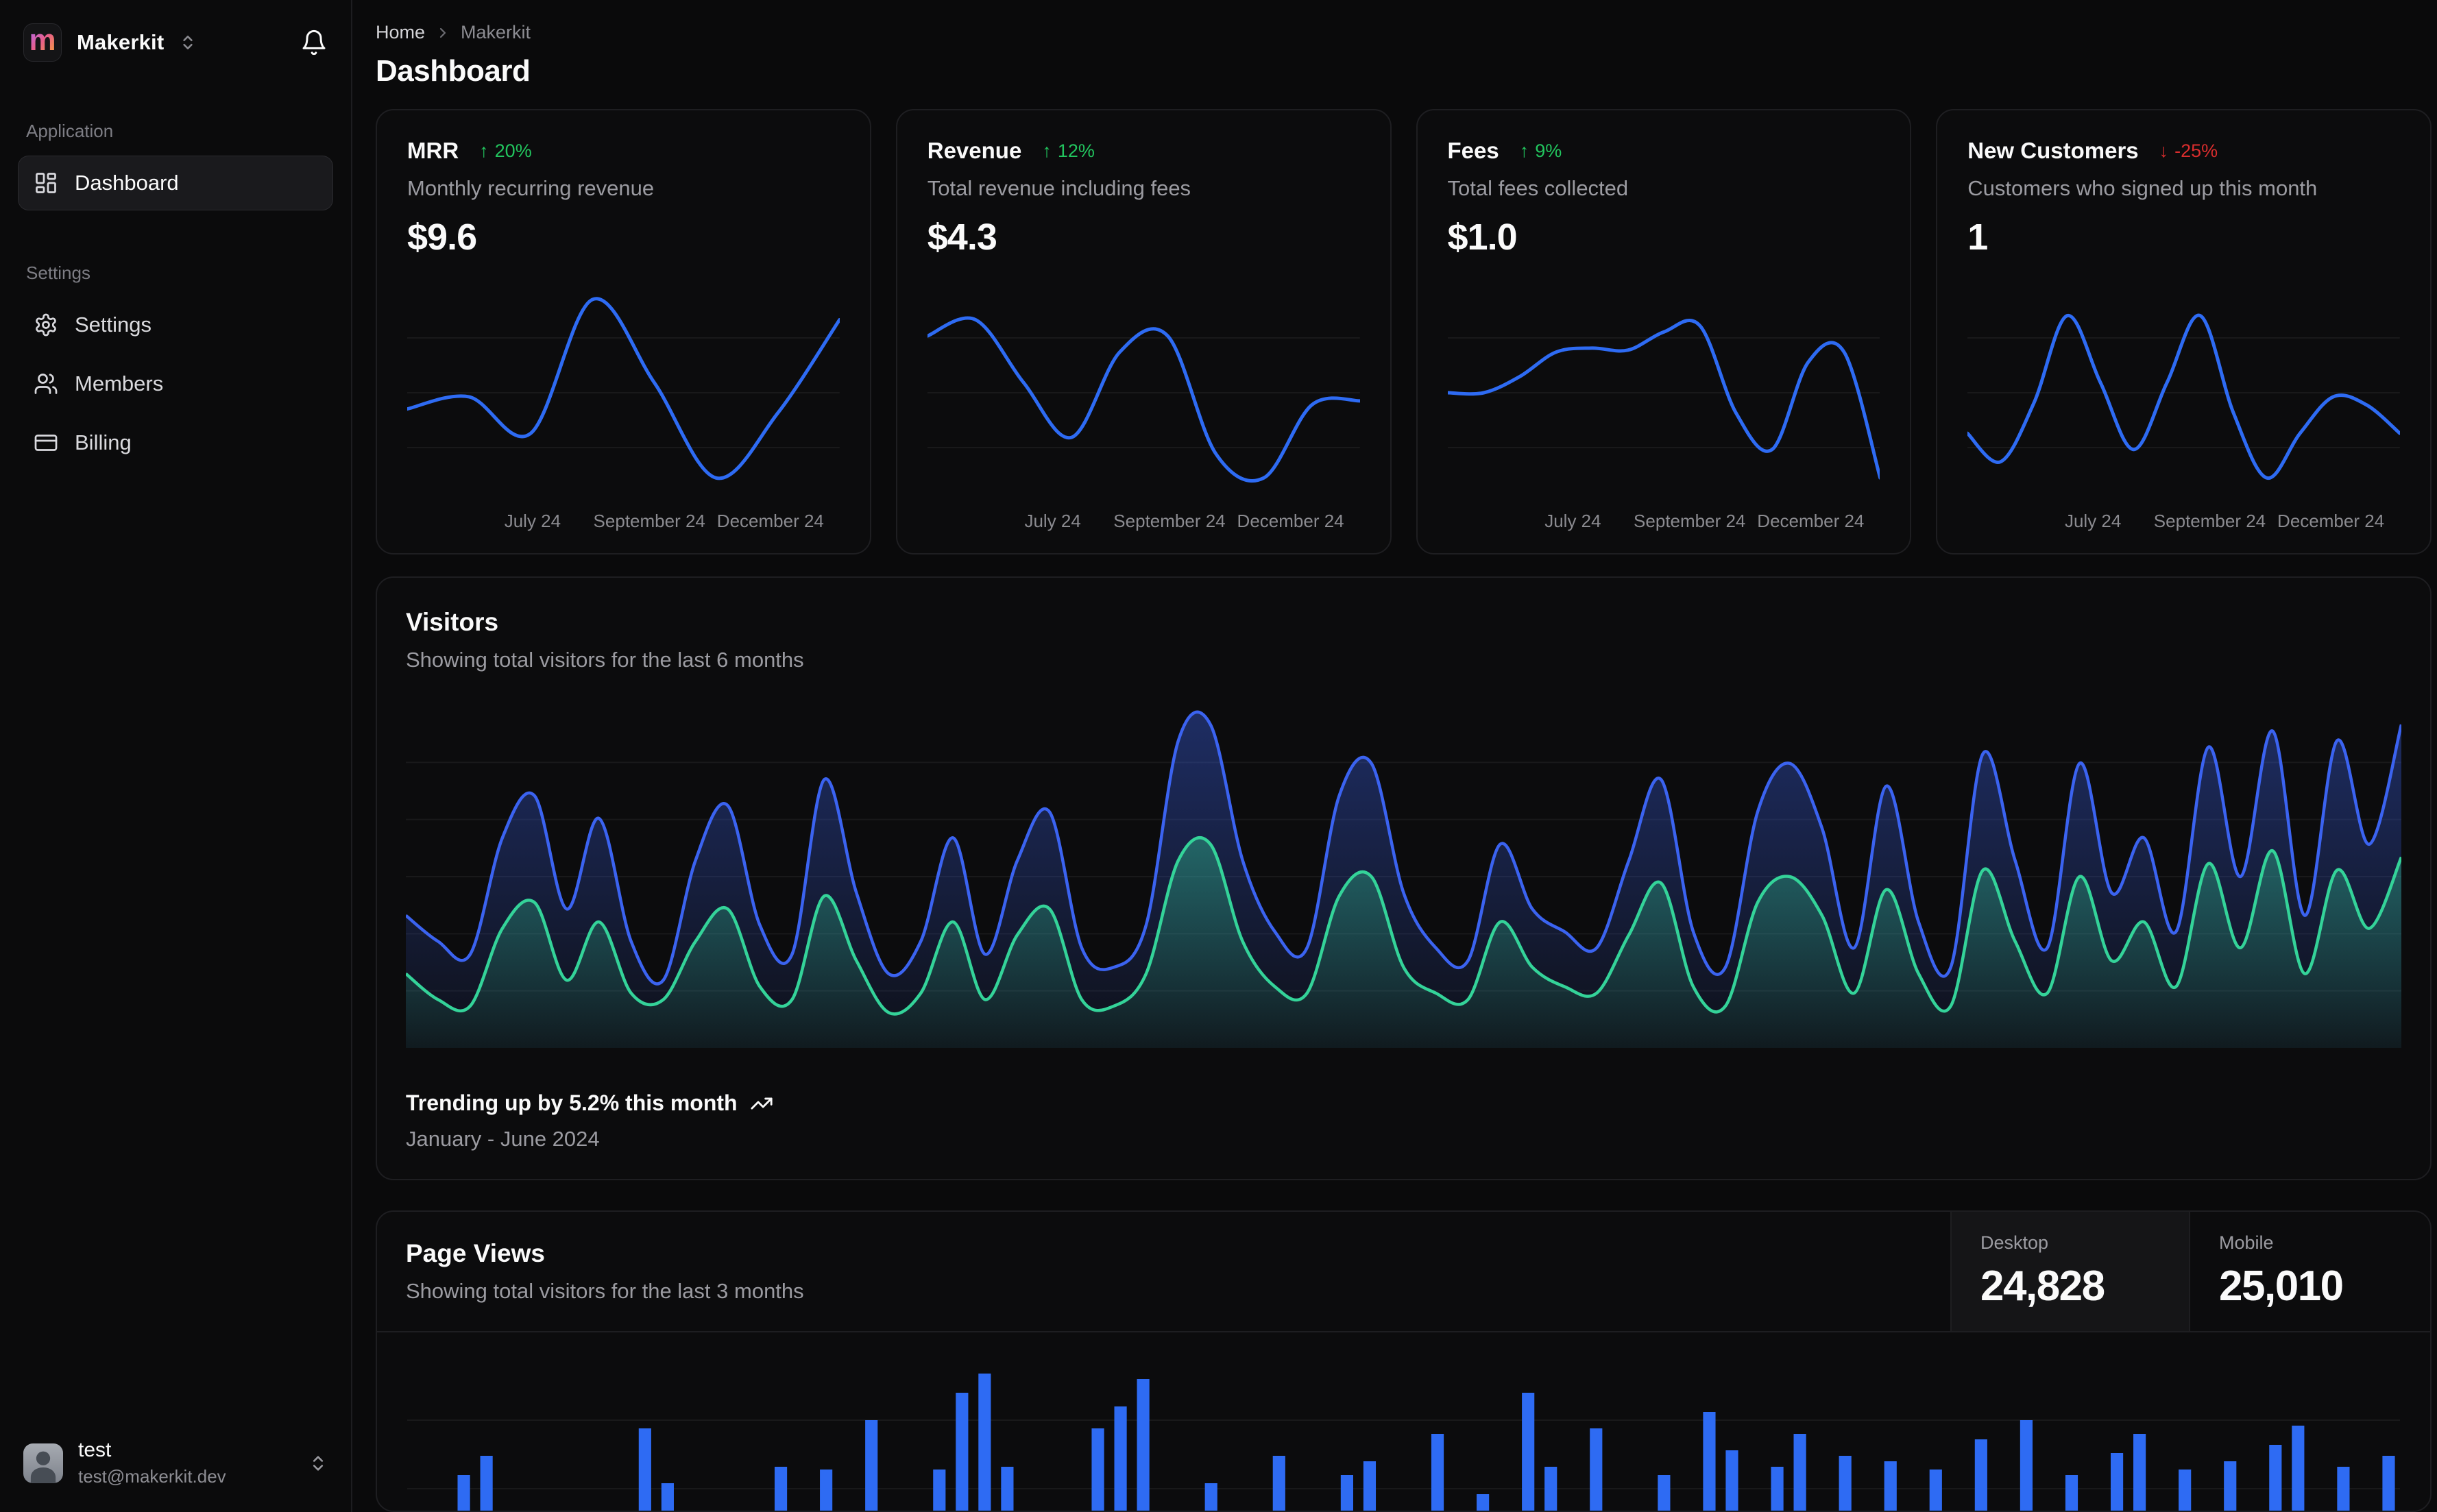 This screenshot has height=1512, width=2437. I want to click on revenue-sparkline-chart, so click(1143, 393).